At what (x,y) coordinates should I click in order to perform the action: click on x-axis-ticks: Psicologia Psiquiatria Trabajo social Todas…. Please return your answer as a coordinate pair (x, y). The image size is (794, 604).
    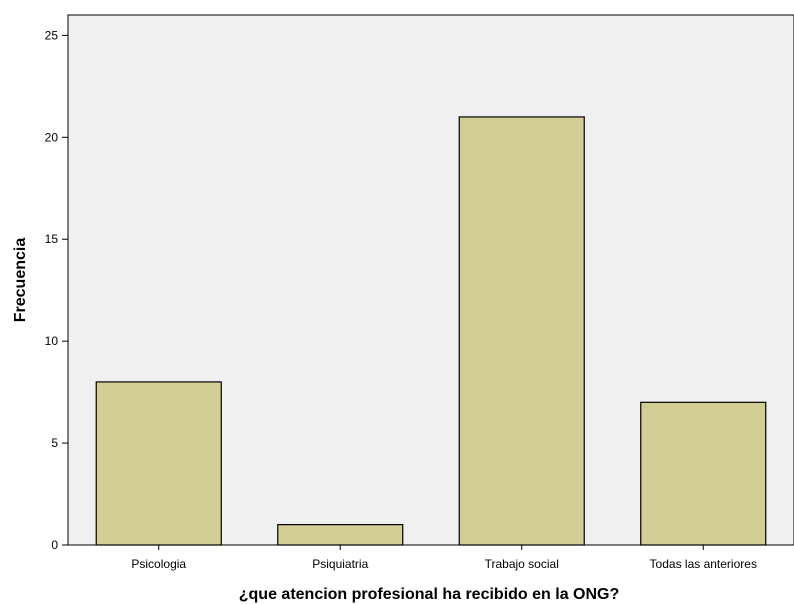
    Looking at the image, I should click on (444, 558).